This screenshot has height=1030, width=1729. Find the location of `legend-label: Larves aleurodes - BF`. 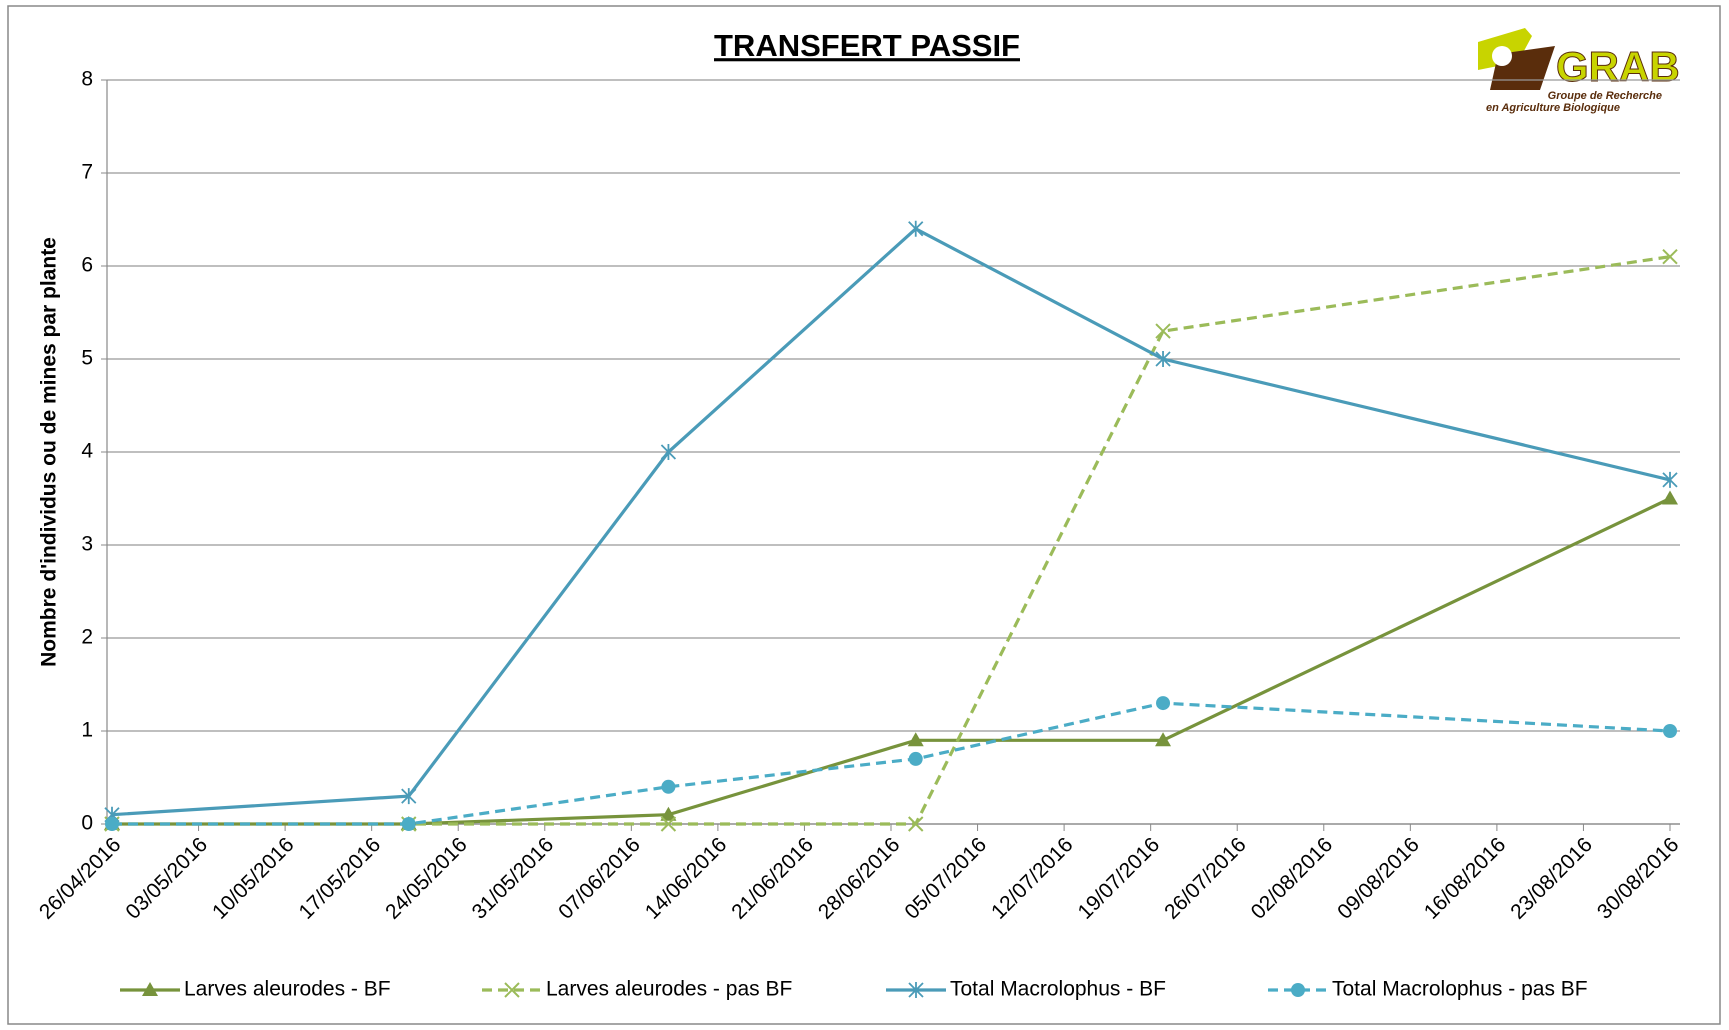

legend-label: Larves aleurodes - BF is located at coordinates (287, 989).